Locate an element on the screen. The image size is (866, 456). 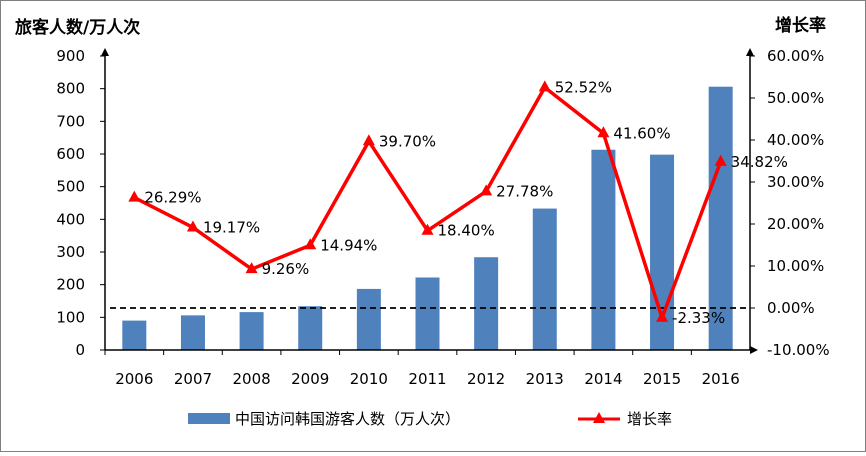
growth-label-2008: 9.26% is located at coordinates (286, 269).